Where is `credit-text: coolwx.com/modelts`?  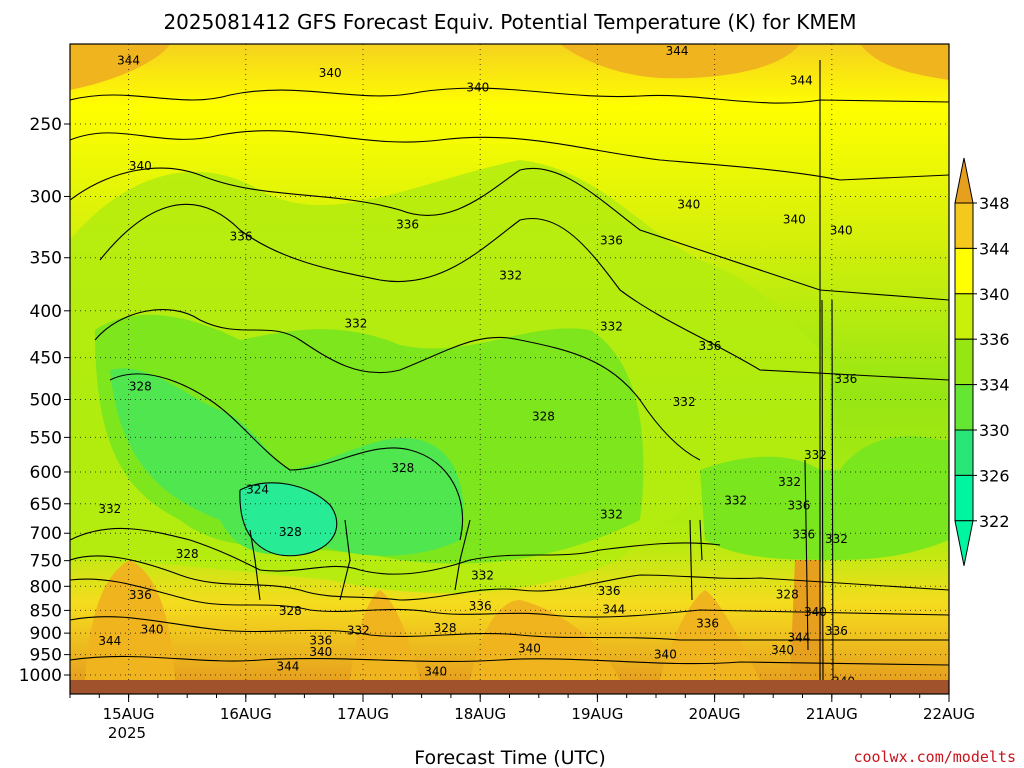 credit-text: coolwx.com/modelts is located at coordinates (934, 757).